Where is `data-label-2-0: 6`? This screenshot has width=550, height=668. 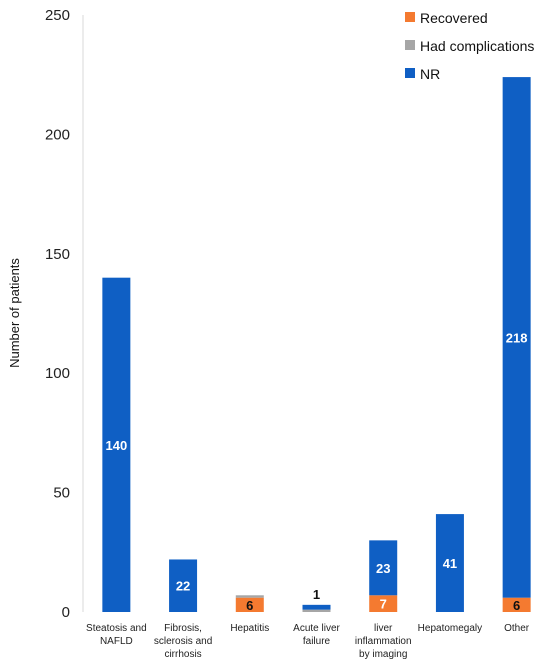 data-label-2-0: 6 is located at coordinates (249, 605).